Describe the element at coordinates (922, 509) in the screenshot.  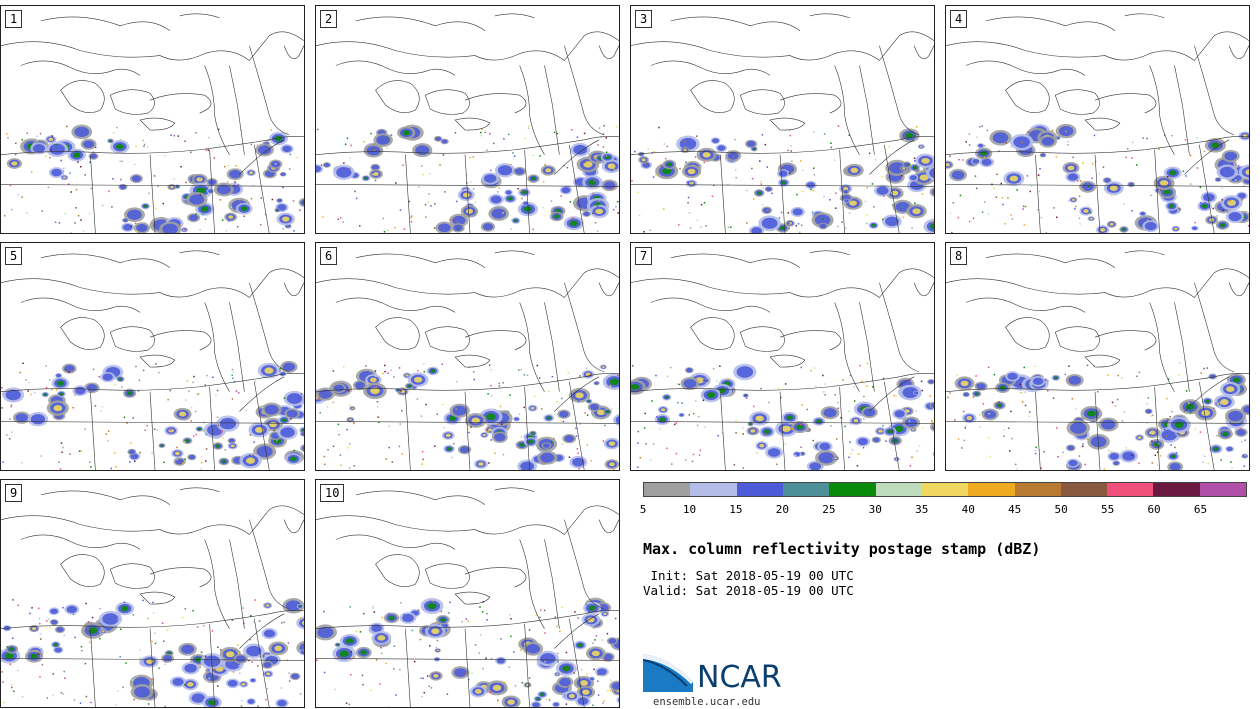
I see `colorbar-tick-label: 35` at that location.